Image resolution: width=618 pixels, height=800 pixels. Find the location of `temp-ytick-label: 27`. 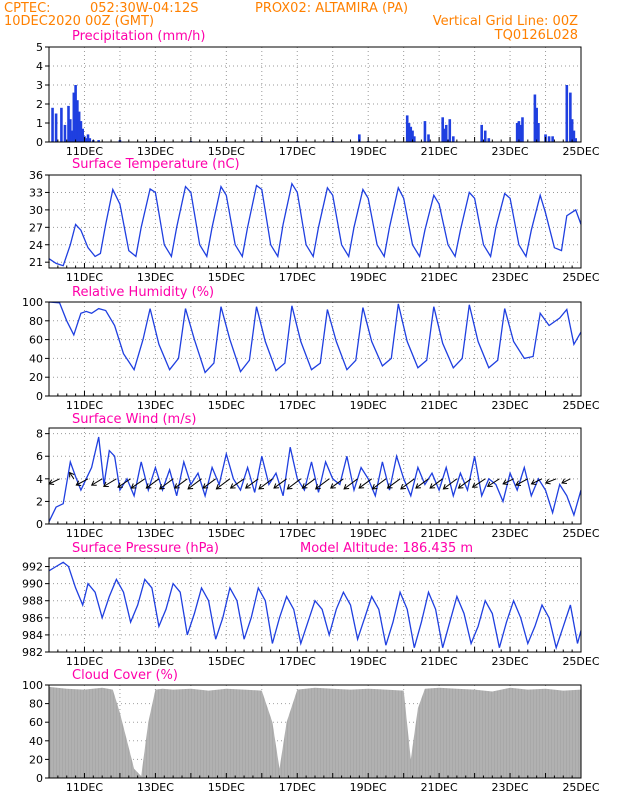

temp-ytick-label: 27 is located at coordinates (36, 227).